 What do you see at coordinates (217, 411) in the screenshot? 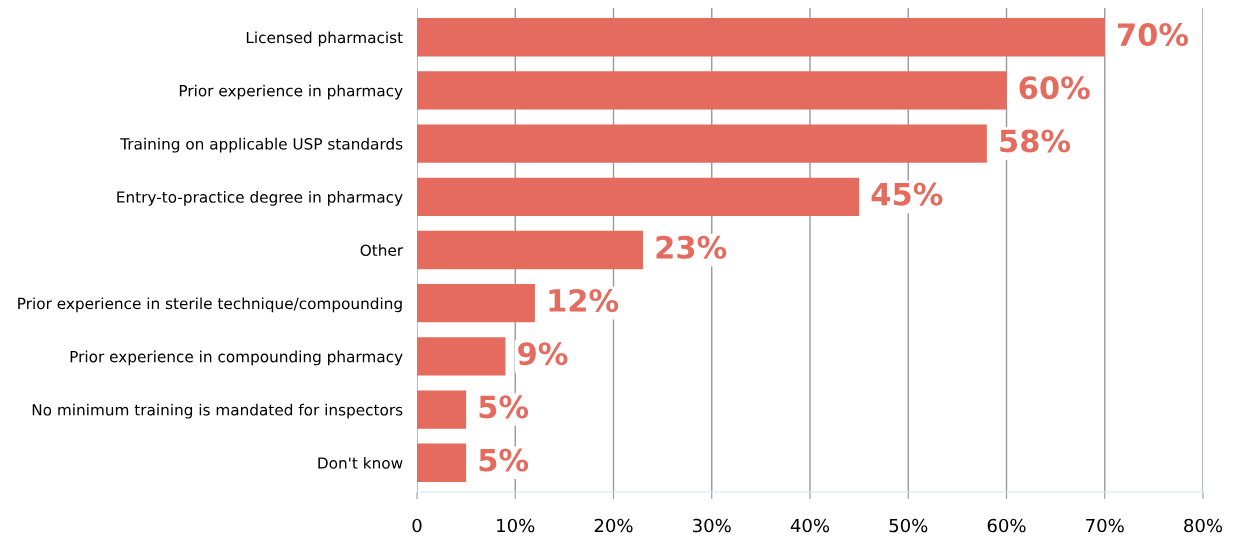
I see `y-tick-label: No minimum training is mandated for inspectors` at bounding box center [217, 411].